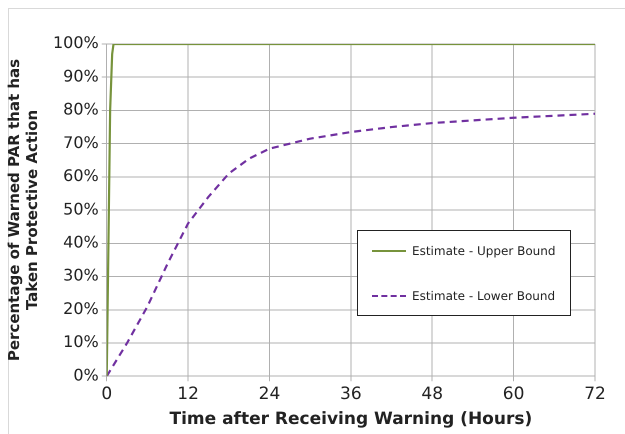  What do you see at coordinates (432, 394) in the screenshot?
I see `x-tick-label: 48` at bounding box center [432, 394].